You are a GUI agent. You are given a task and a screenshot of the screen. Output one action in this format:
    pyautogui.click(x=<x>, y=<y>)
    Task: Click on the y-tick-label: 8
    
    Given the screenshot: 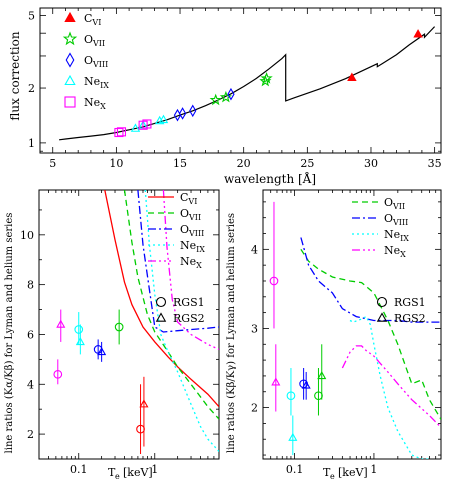 What is the action you would take?
    pyautogui.click(x=30, y=285)
    